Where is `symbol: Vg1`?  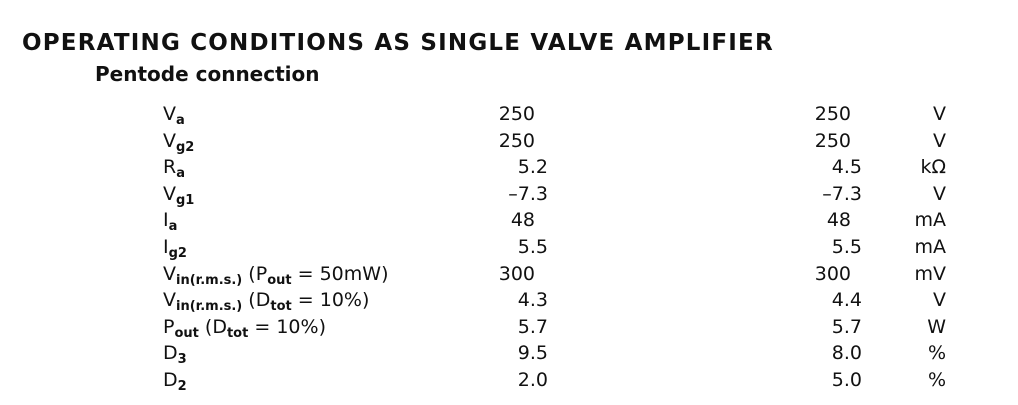 symbol: Vg1 is located at coordinates (178, 197).